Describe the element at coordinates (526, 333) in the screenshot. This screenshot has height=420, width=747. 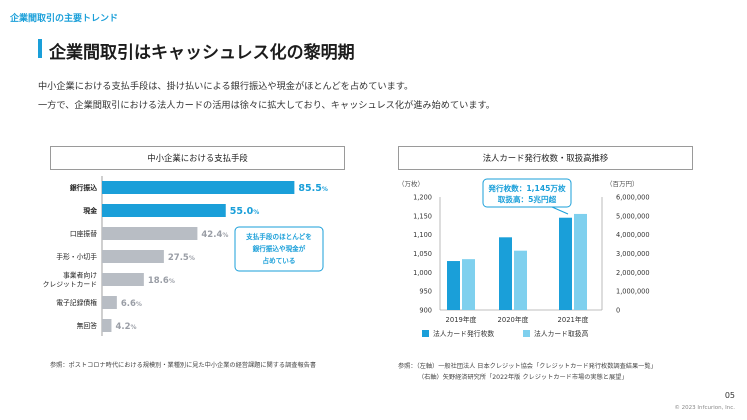
I see `legend-swatch-transaction-volume` at that location.